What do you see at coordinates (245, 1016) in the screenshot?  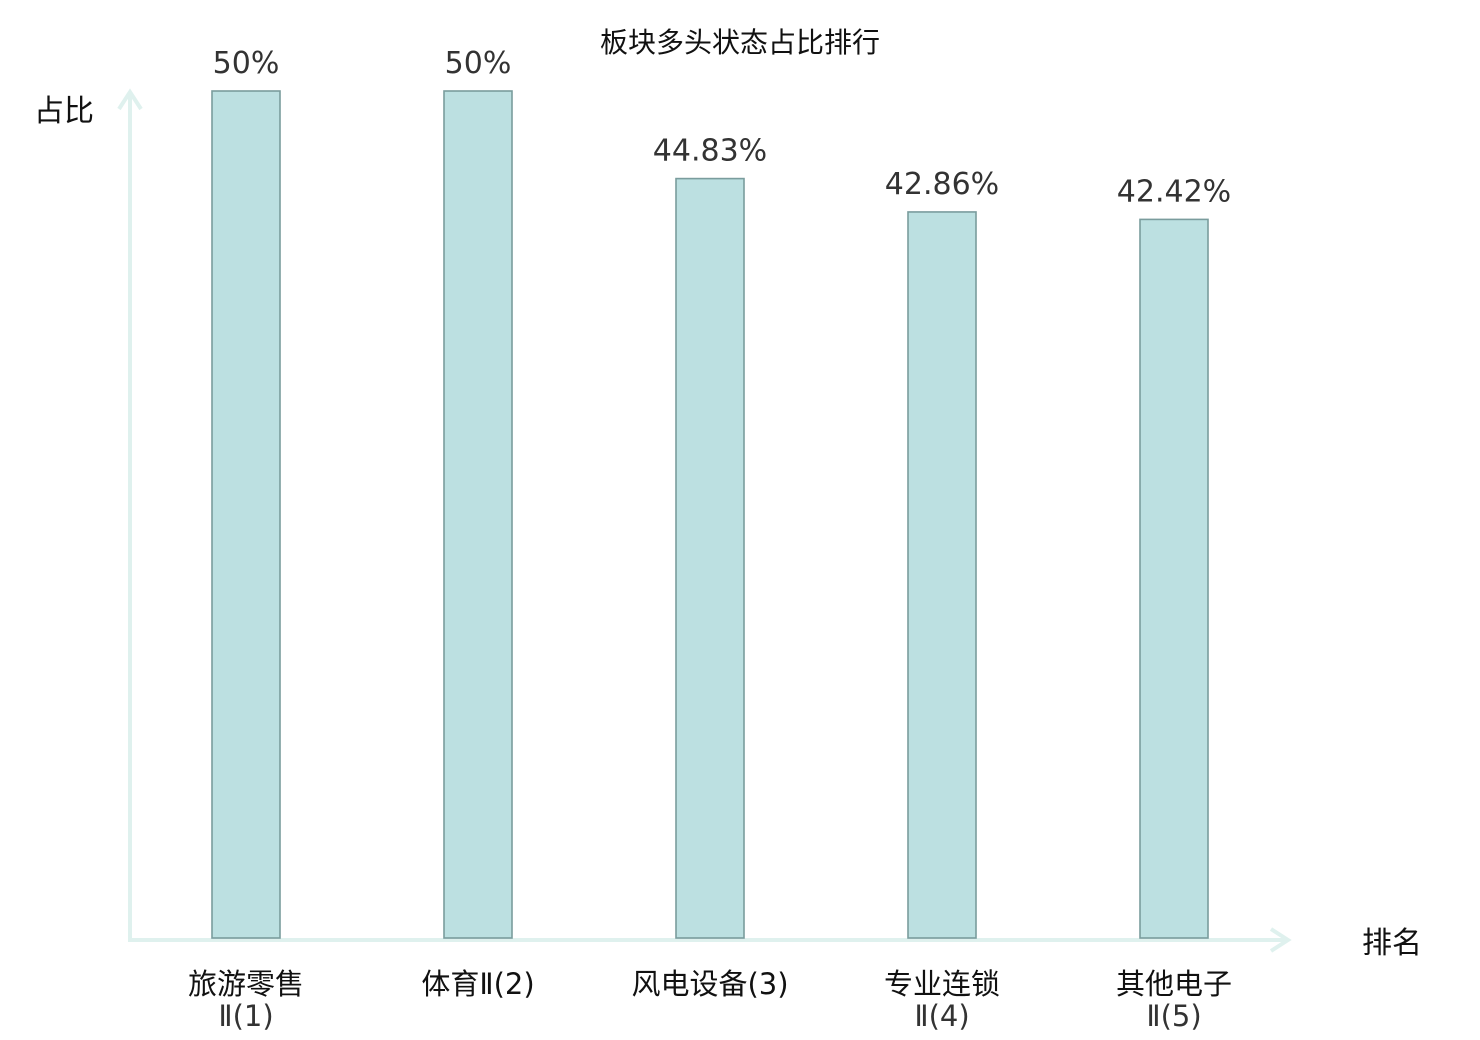 I see `category-label-1-line2: Ⅱ(1)` at bounding box center [245, 1016].